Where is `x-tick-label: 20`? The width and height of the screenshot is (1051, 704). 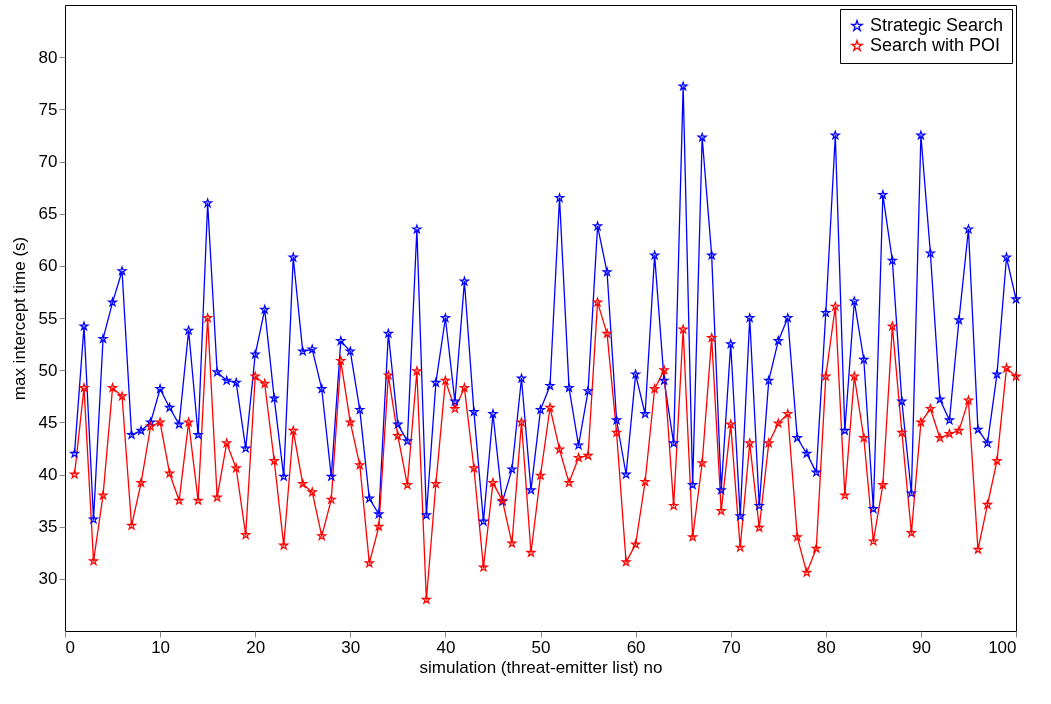
x-tick-label: 20 is located at coordinates (256, 647).